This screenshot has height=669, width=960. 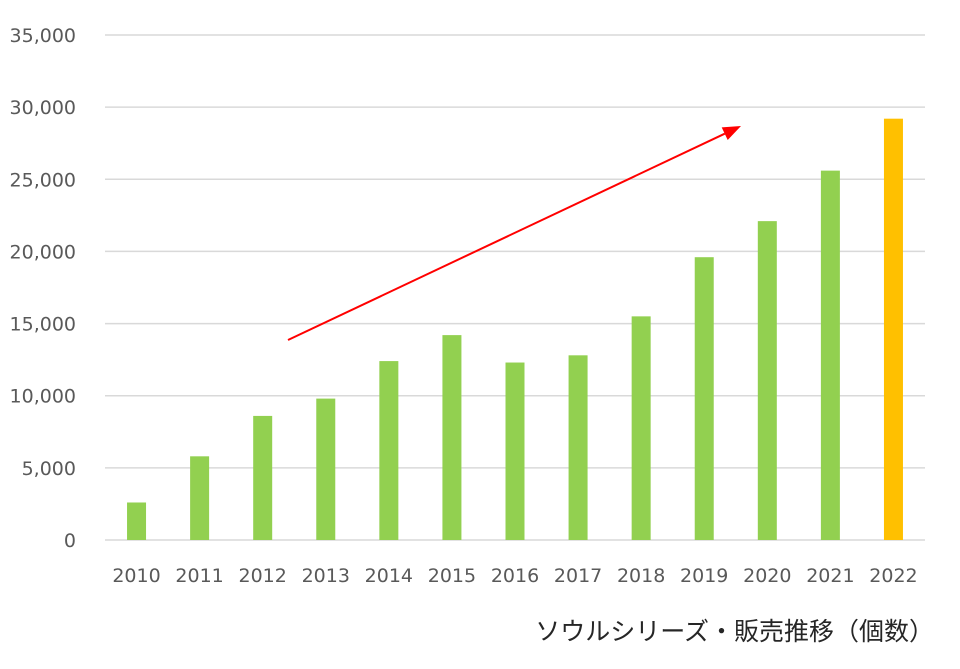 I want to click on x-tick-label: 2010, so click(x=136, y=576).